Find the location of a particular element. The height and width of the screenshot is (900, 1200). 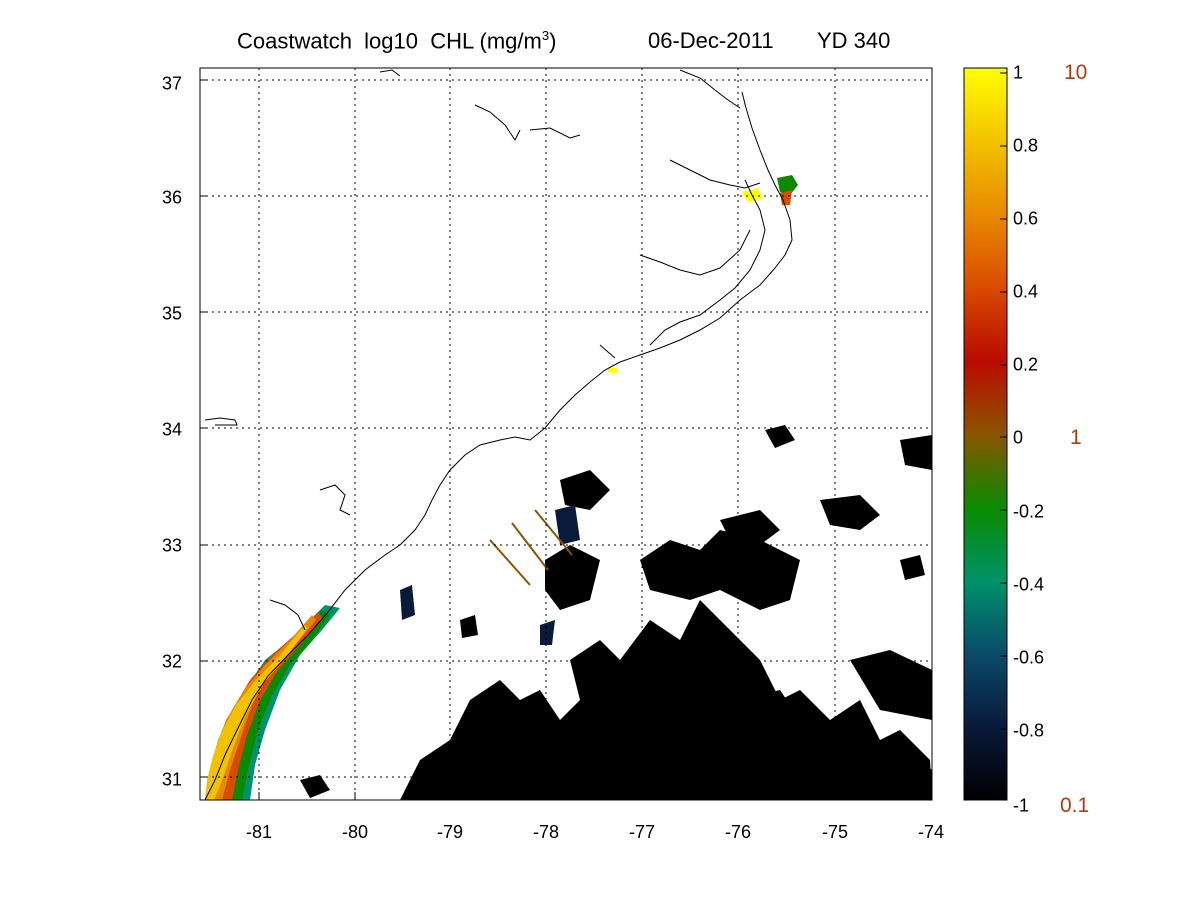

x-tick-label: -78 is located at coordinates (546, 832).